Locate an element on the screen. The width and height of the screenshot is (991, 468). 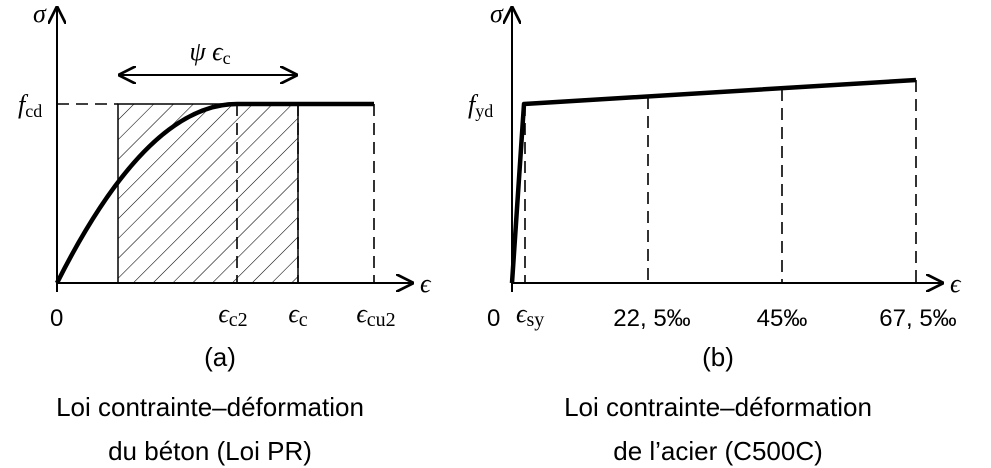
x-label: ϵcu2 is located at coordinates (375, 315).